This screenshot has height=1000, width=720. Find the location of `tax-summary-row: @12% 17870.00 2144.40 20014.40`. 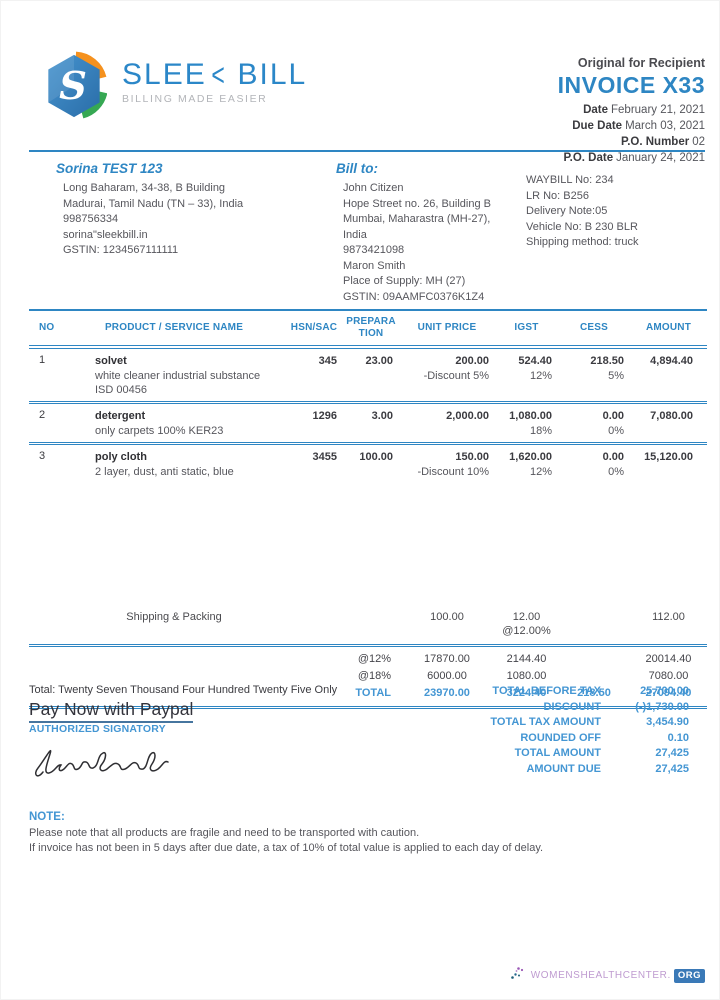

tax-summary-row: @12% 17870.00 2144.40 20014.40 is located at coordinates (368, 657).